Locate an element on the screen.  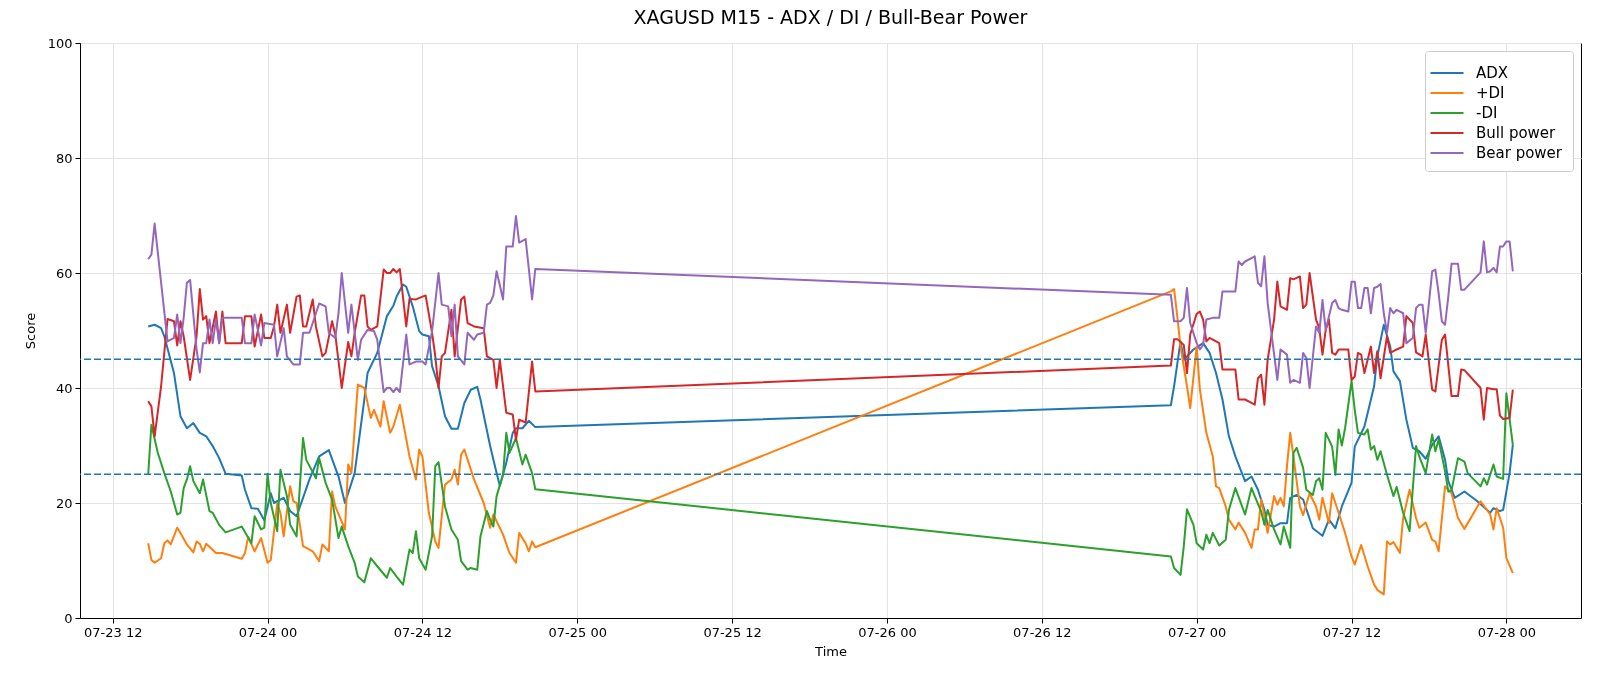
y-tick-label: 60 is located at coordinates (64, 273).